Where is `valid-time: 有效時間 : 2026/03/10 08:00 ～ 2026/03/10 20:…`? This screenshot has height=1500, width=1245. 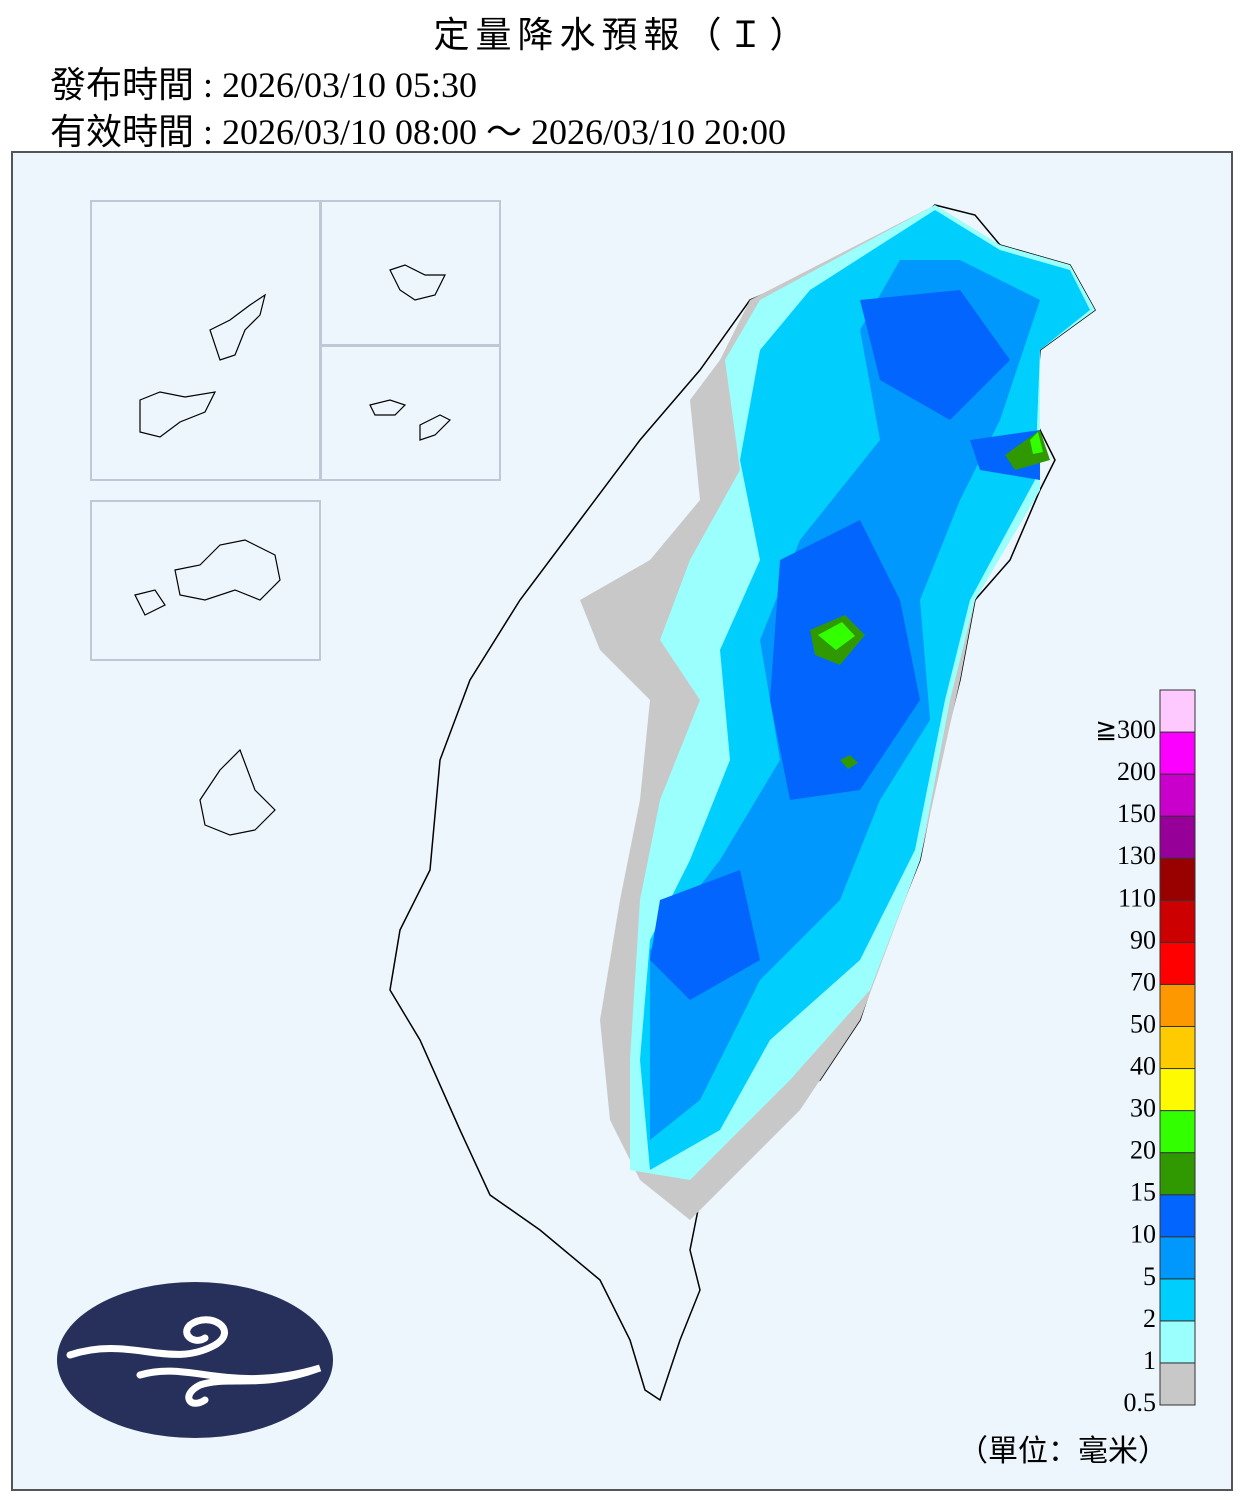
valid-time: 有效時間 : 2026/03/10 08:00 ～ 2026/03/10 20:… is located at coordinates (418, 132).